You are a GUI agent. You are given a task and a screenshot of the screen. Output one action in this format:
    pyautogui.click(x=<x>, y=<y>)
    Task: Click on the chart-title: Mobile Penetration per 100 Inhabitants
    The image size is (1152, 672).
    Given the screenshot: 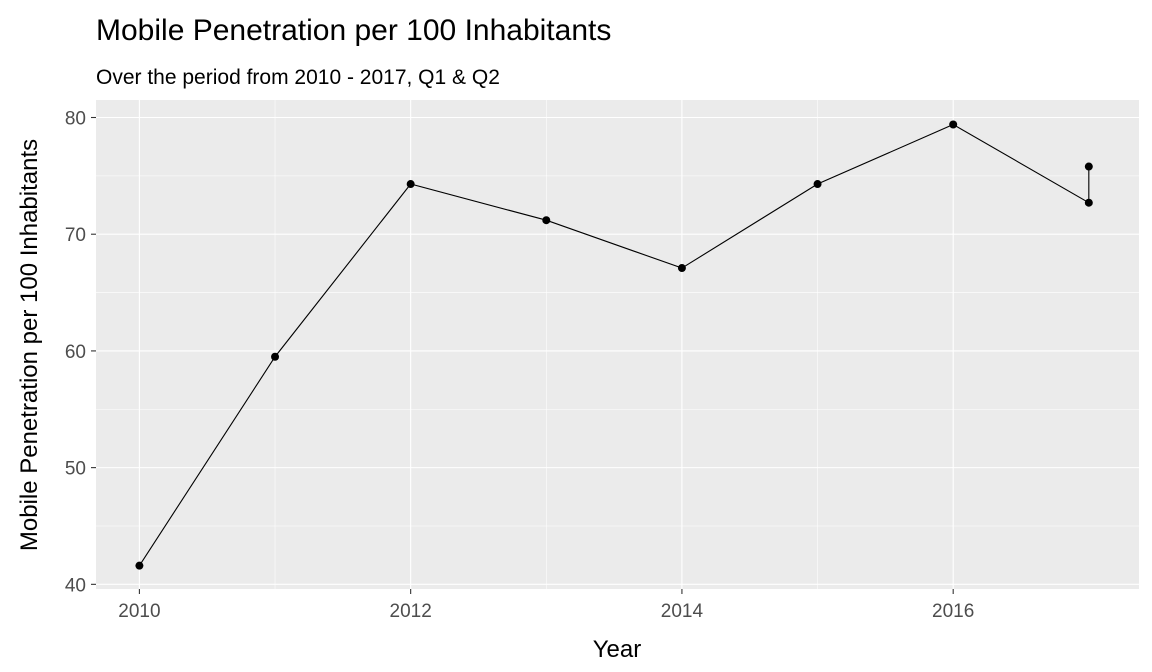 What is the action you would take?
    pyautogui.click(x=353, y=30)
    